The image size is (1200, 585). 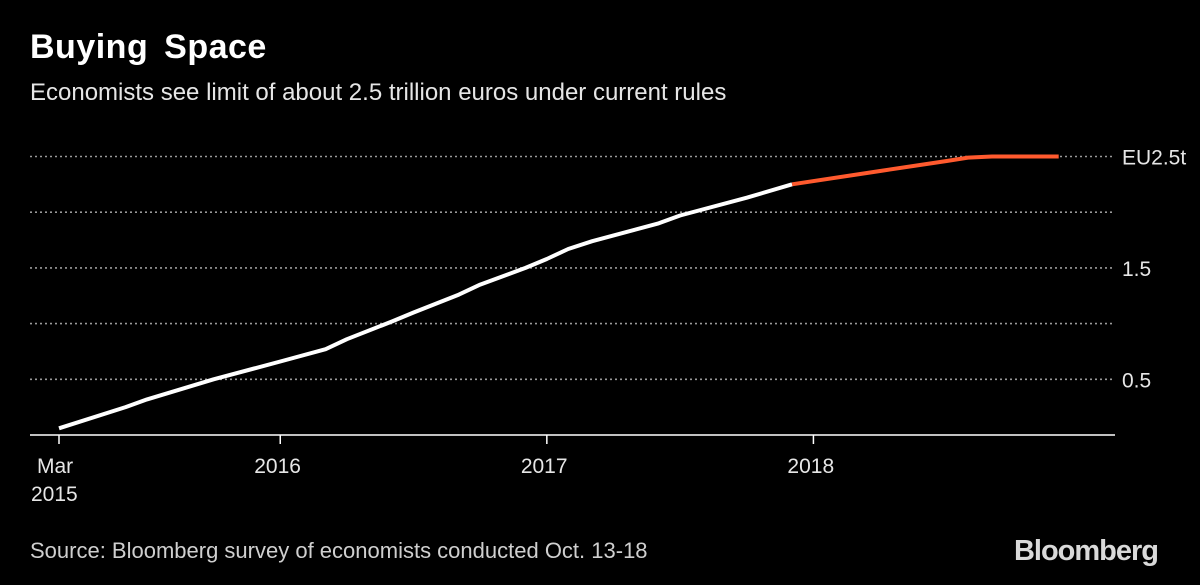 What do you see at coordinates (54, 494) in the screenshot?
I see `x-tick-sublabel-0: 2015` at bounding box center [54, 494].